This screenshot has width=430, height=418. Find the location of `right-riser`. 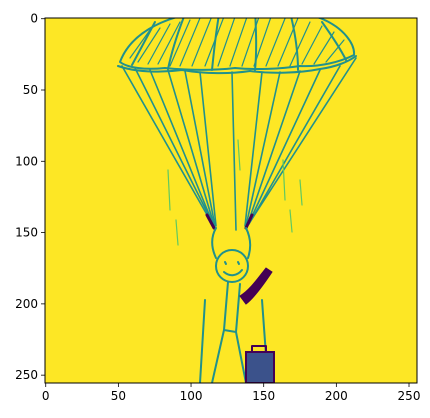

right-riser is located at coordinates (249, 221).